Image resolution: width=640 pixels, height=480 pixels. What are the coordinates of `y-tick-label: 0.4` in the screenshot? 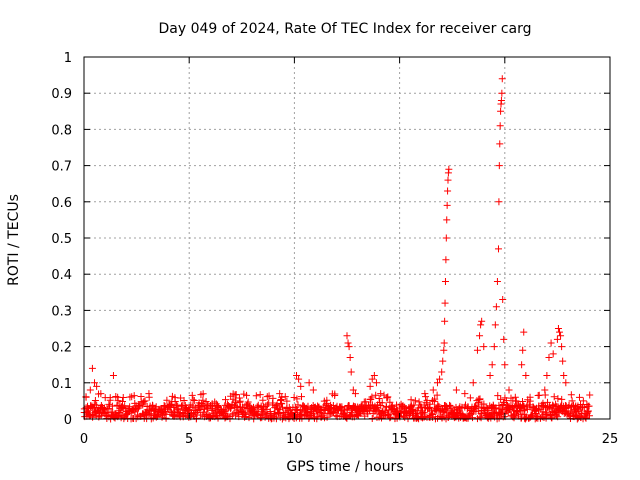 It's located at (61, 275).